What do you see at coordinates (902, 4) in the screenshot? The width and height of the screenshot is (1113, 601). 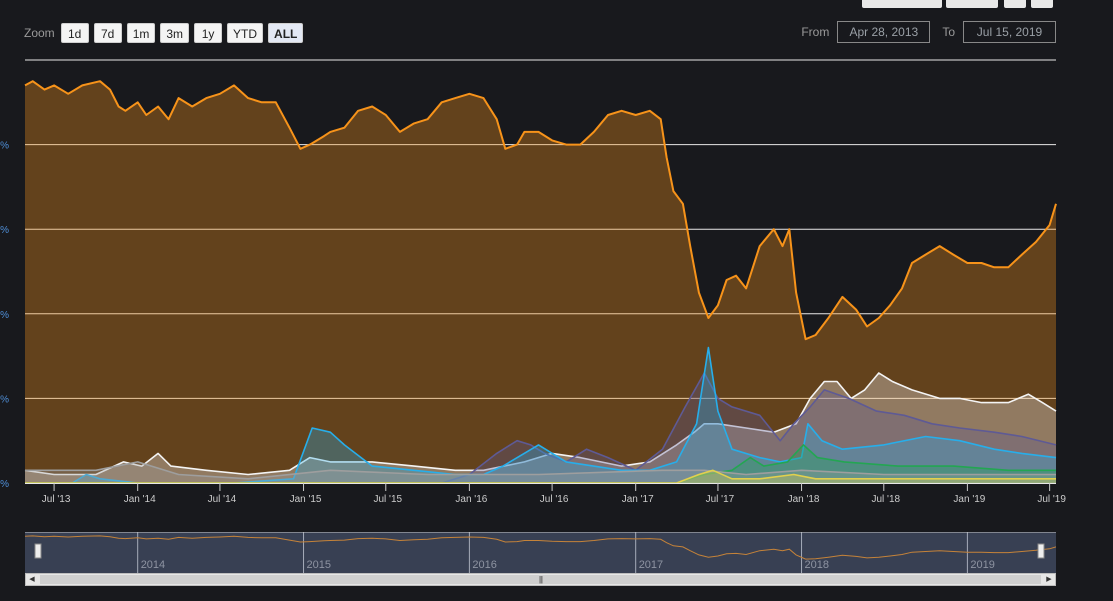 I see `export-button` at bounding box center [902, 4].